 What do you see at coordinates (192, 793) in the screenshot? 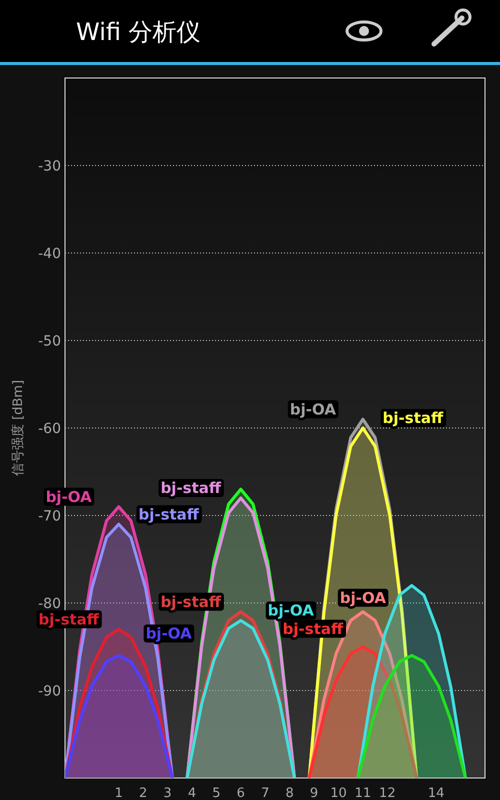
I see `x-tick-label: 4` at bounding box center [192, 793].